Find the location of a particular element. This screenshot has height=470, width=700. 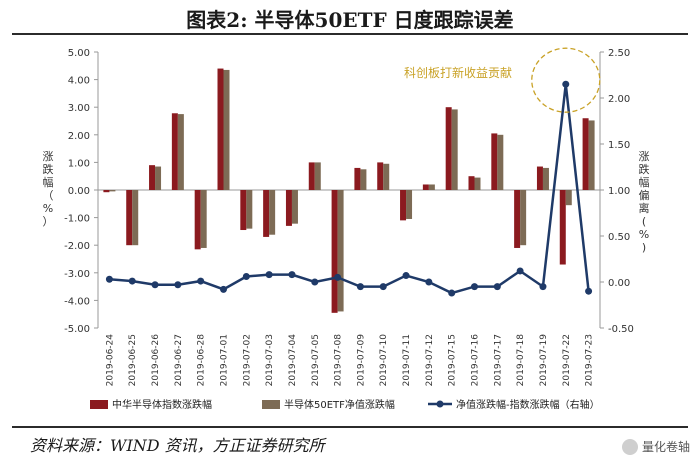

left-tick-label: -1.00 is located at coordinates (77, 219).